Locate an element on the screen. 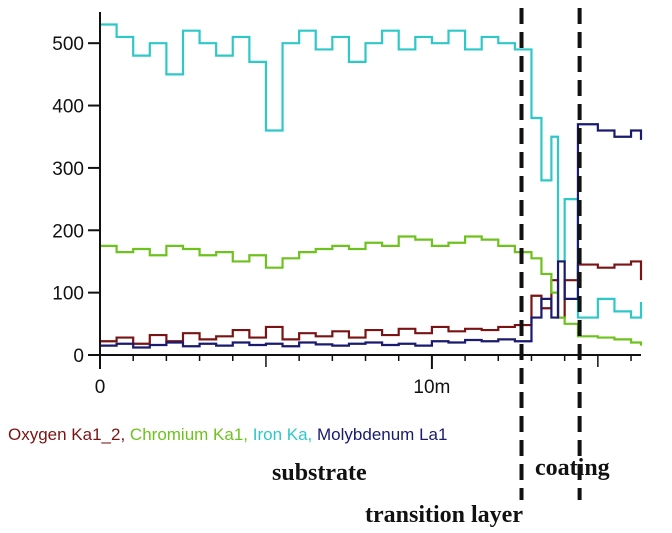 The width and height of the screenshot is (672, 533). x-tick-label: 10m is located at coordinates (431, 387).